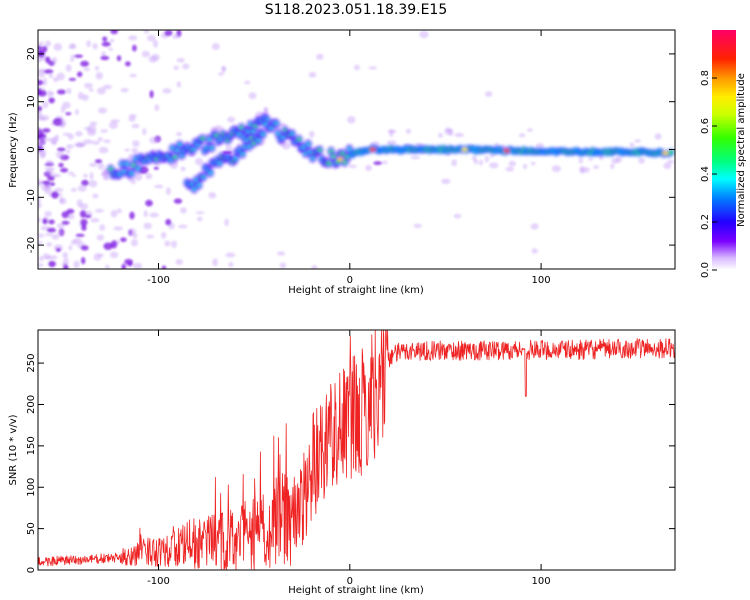 The image size is (750, 600). I want to click on colorbar-tick-label: 0.8, so click(705, 78).